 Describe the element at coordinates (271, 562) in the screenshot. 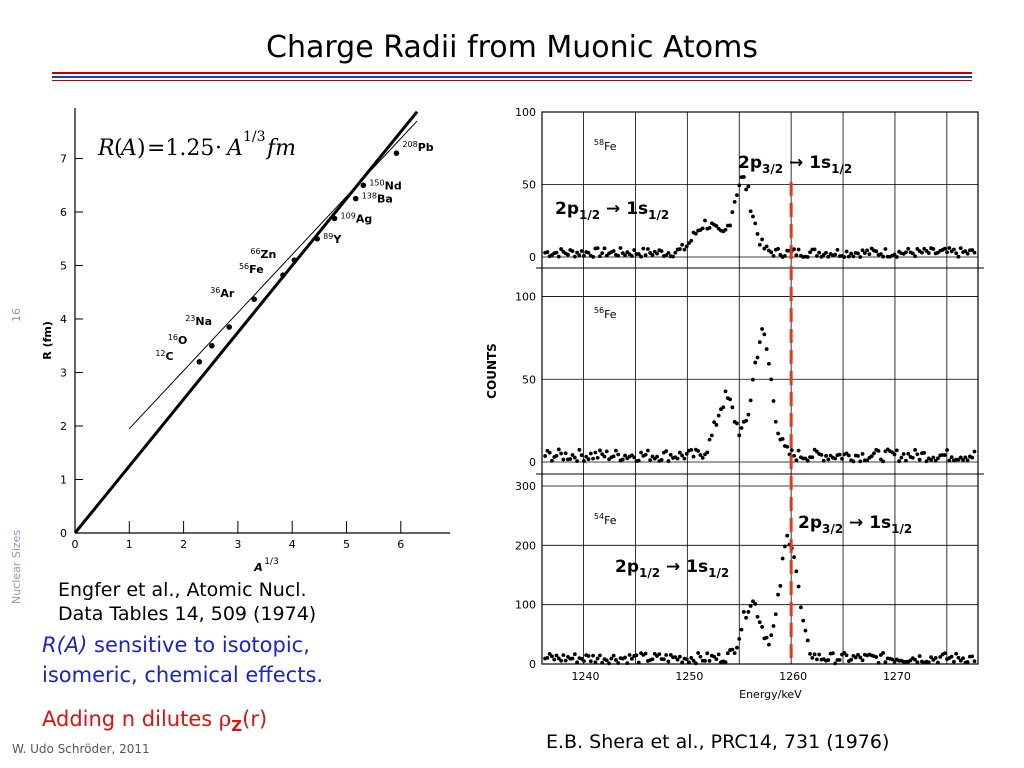

I see `x-axis-label-exponent: 1/3` at that location.